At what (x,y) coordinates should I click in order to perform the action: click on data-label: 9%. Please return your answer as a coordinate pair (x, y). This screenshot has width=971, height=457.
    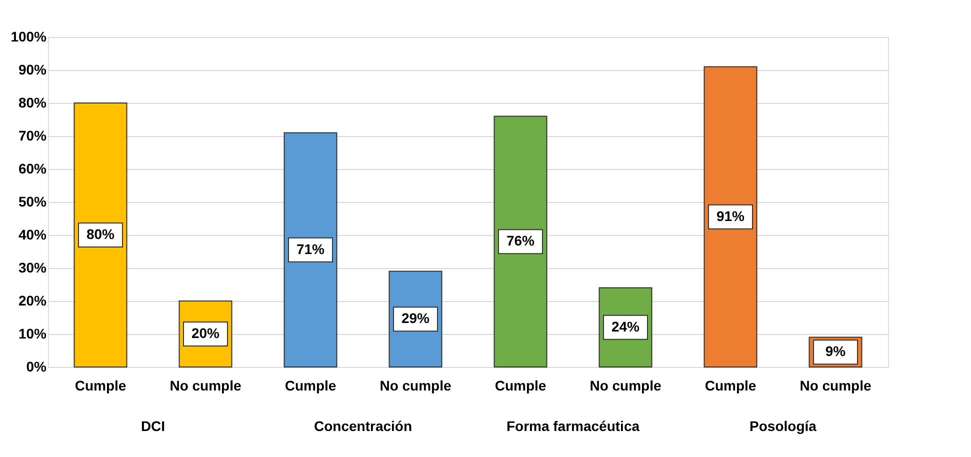
    Looking at the image, I should click on (835, 351).